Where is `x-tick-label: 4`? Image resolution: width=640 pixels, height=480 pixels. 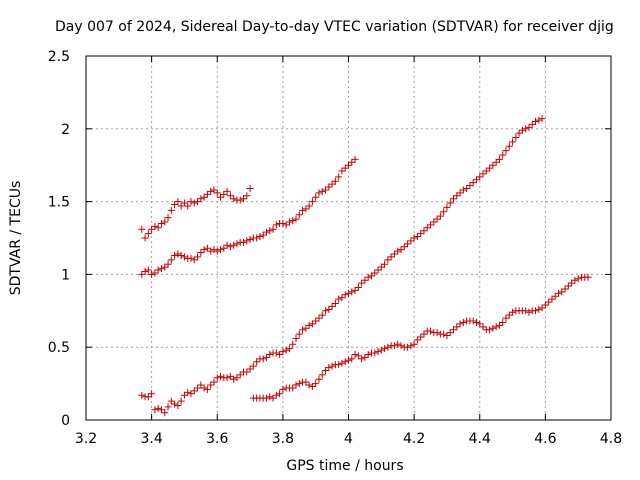
x-tick-label: 4 is located at coordinates (348, 439).